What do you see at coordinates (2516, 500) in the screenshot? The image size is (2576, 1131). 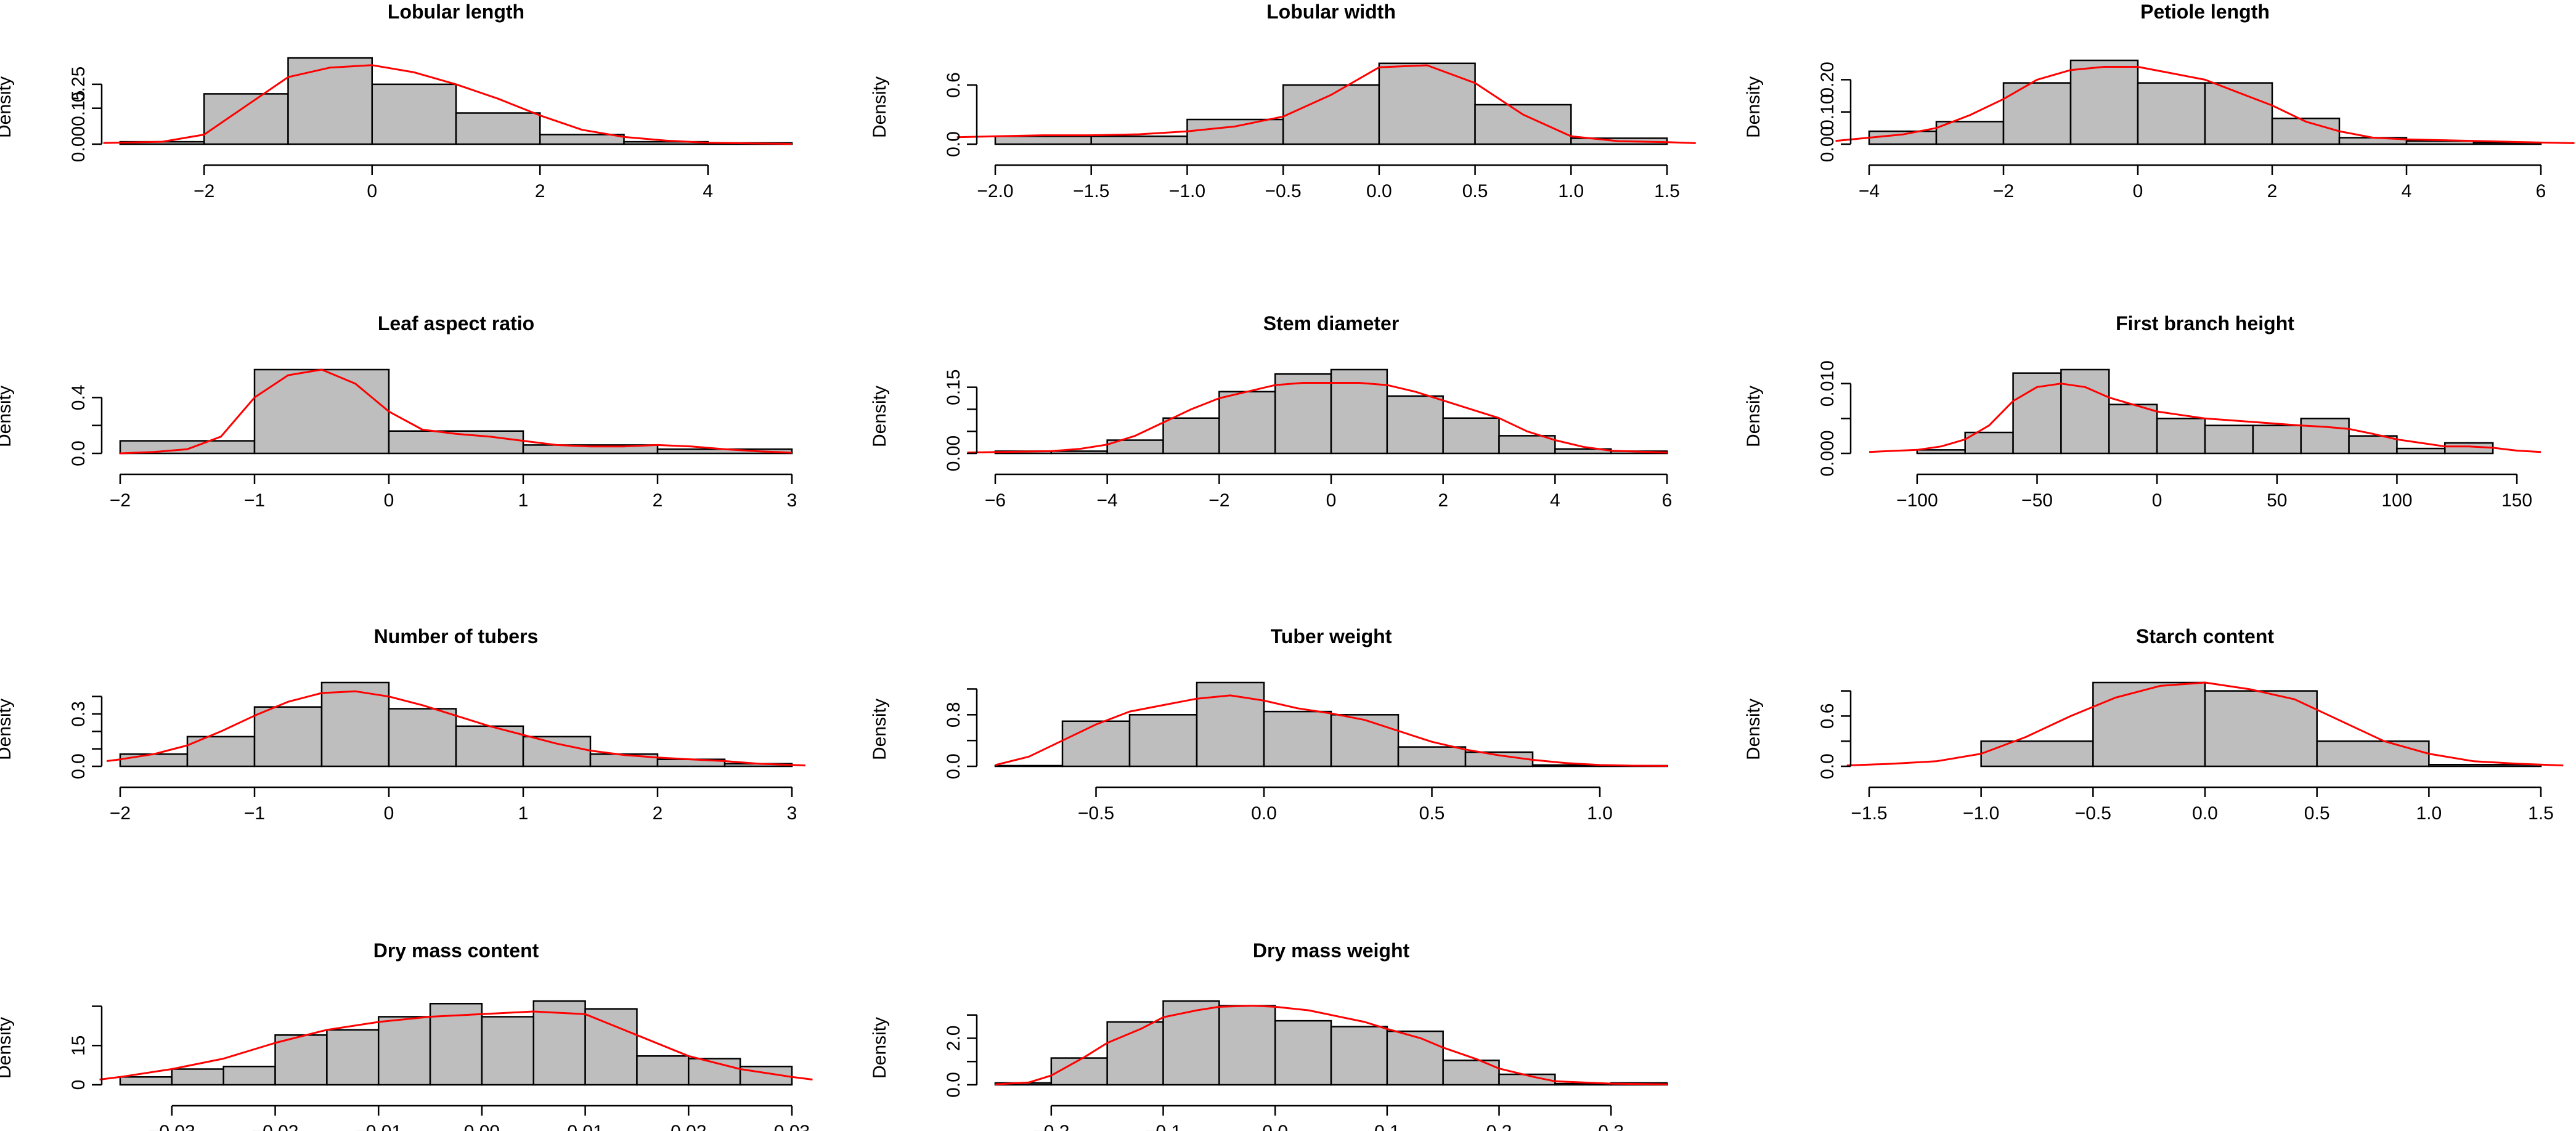 I see `x-tick-label: 150` at bounding box center [2516, 500].